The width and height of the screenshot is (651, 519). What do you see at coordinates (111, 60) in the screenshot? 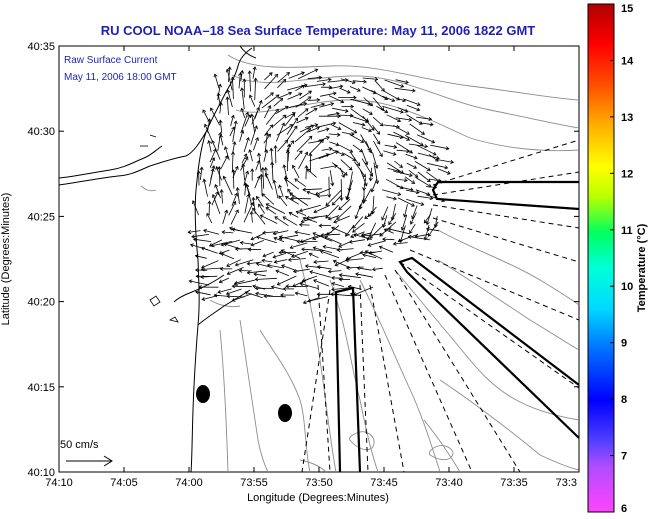
I see `inset-title: Raw Surface Current` at bounding box center [111, 60].